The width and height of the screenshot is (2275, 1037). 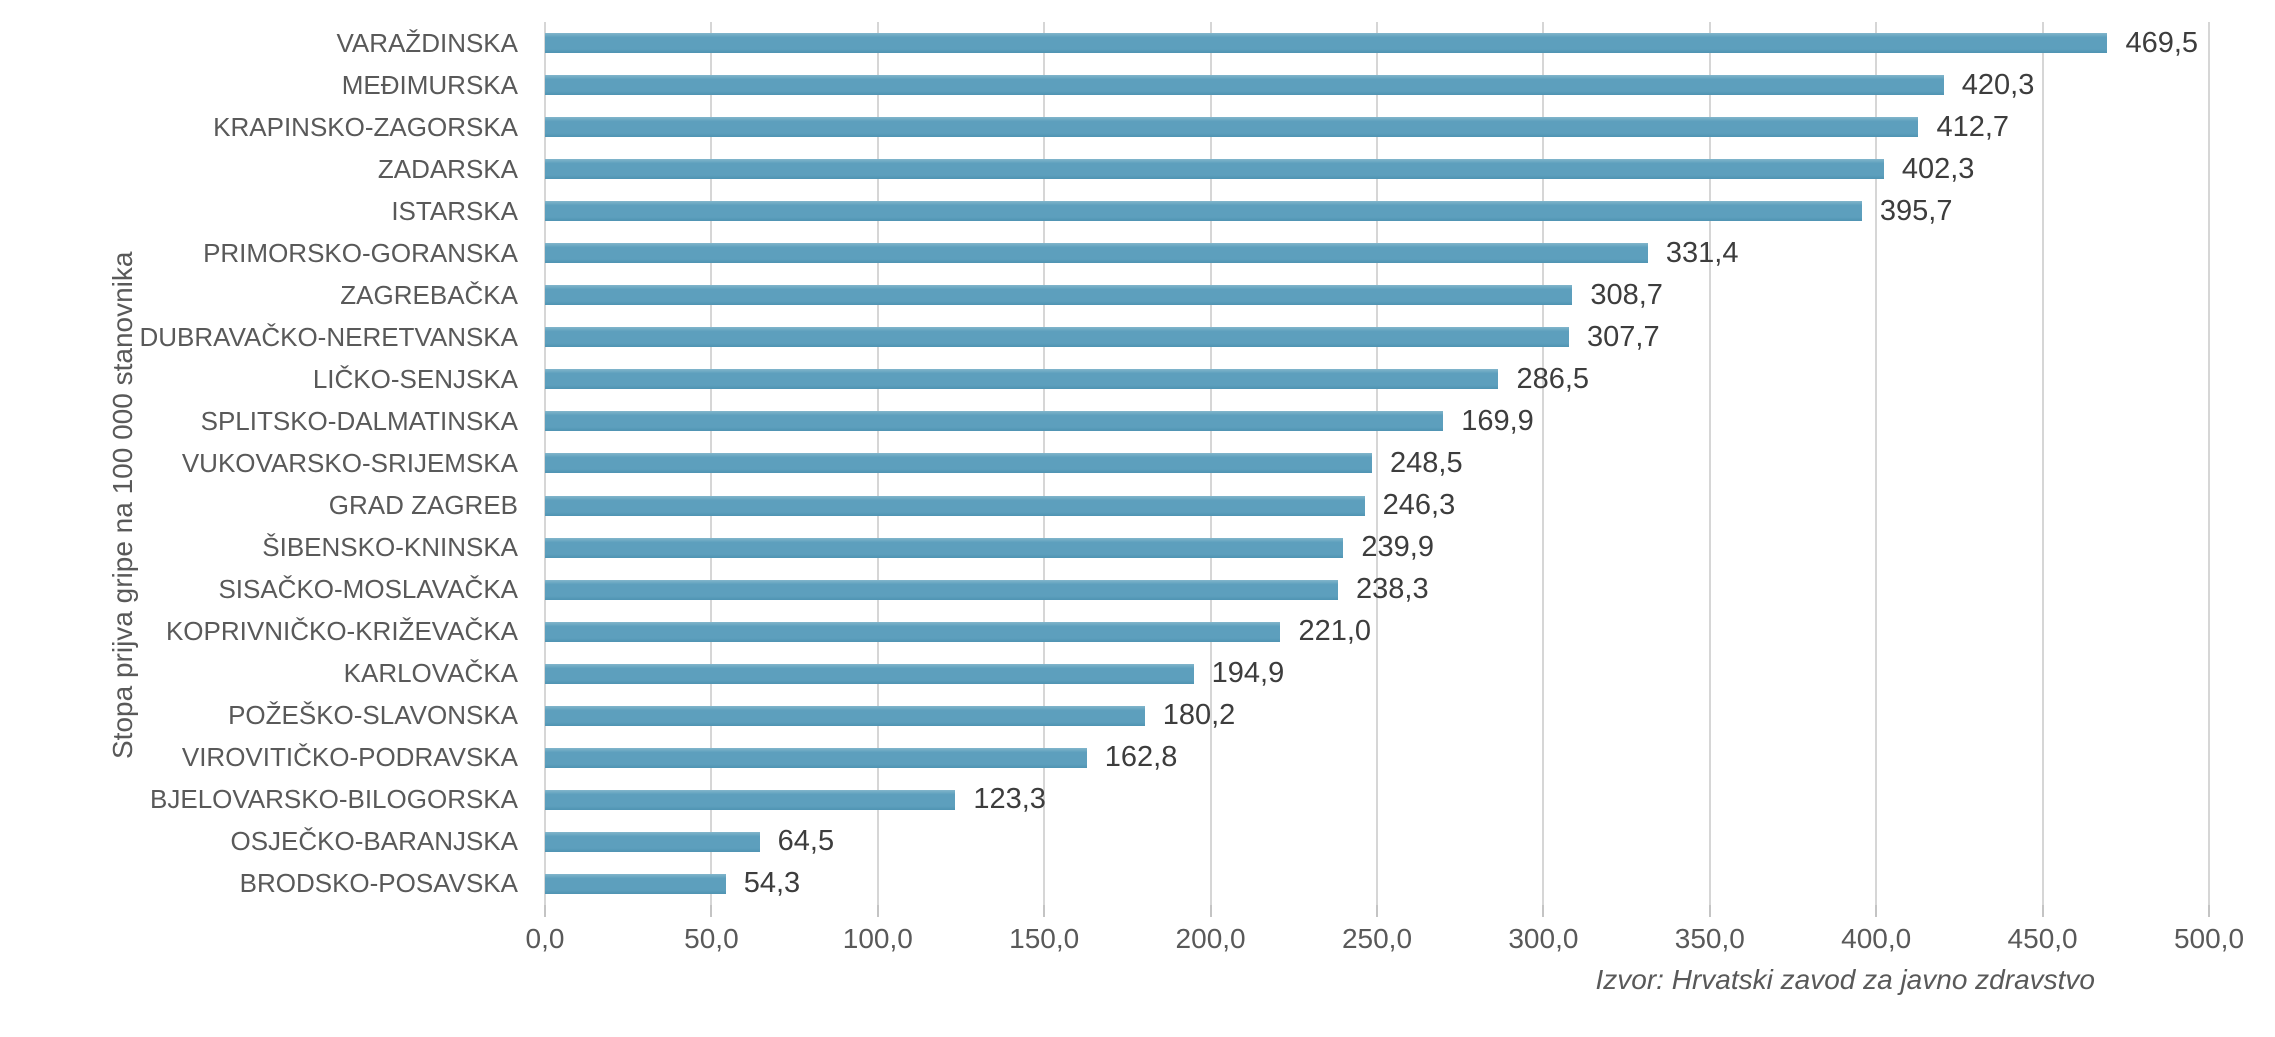 What do you see at coordinates (1377, 800) in the screenshot?
I see `bar-track: 123,3` at bounding box center [1377, 800].